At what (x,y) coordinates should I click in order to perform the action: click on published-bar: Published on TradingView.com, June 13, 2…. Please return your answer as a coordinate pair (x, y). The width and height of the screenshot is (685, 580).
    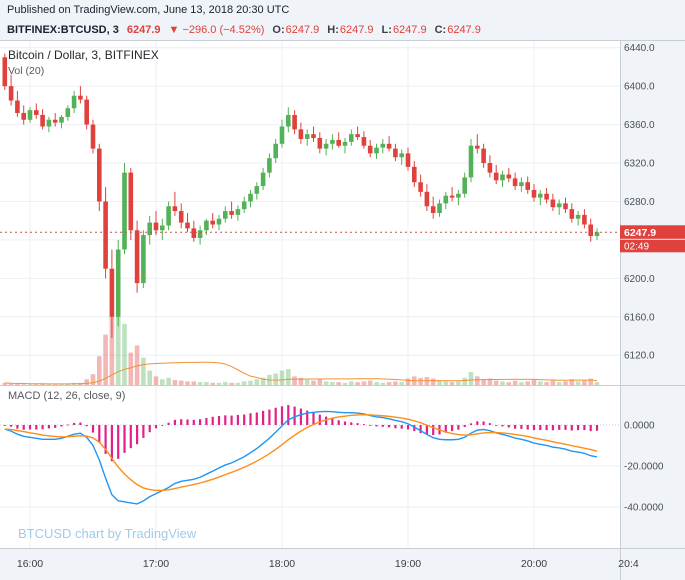
    Looking at the image, I should click on (342, 10).